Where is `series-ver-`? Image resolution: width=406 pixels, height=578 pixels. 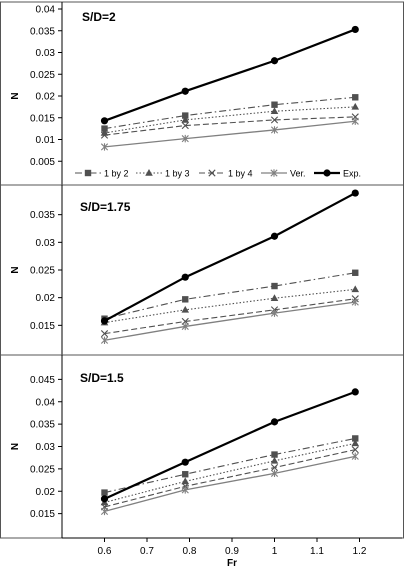
series-ver- is located at coordinates (229, 134).